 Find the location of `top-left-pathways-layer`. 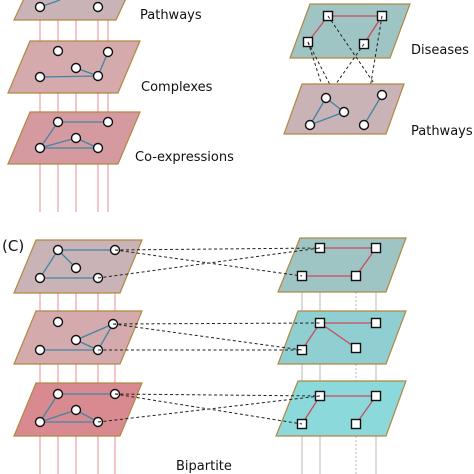

top-left-pathways-layer is located at coordinates (69, 10).